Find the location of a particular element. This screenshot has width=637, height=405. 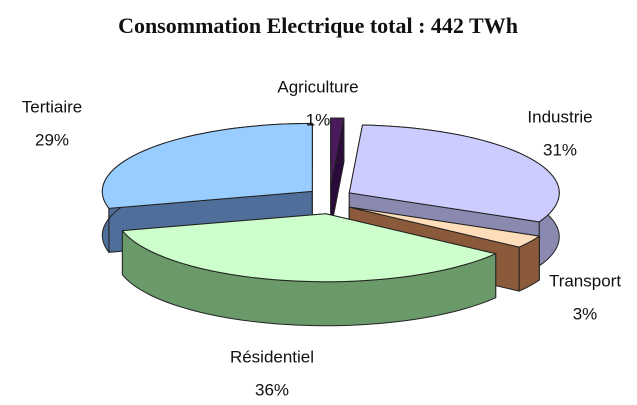

slice is located at coordinates (337, 174).